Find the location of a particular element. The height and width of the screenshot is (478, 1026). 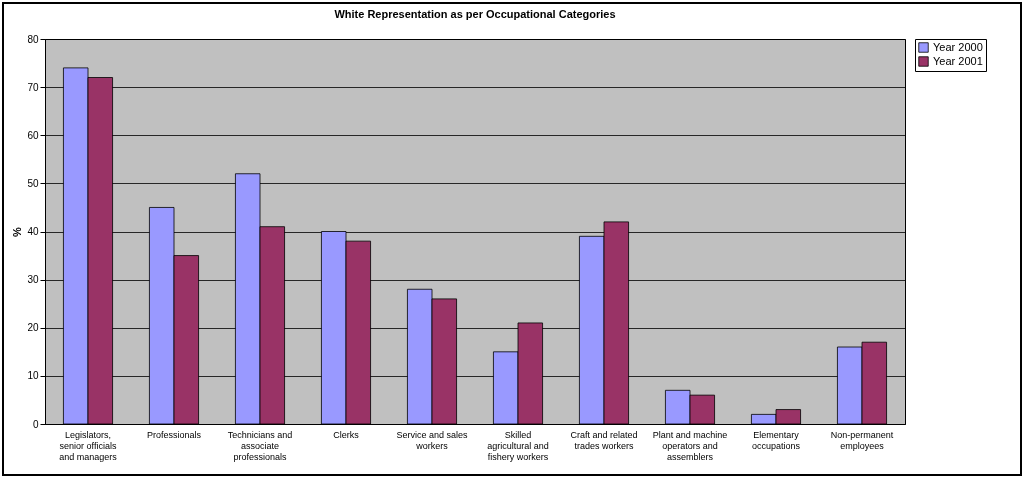

x-tick-label: Technicians and associate professionals is located at coordinates (260, 445).